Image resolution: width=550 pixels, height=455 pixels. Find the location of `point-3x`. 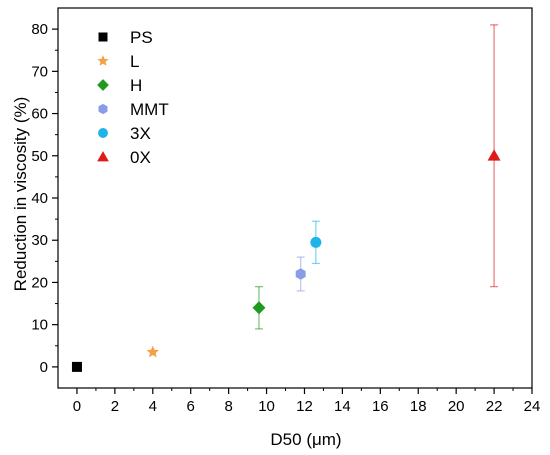

point-3x is located at coordinates (316, 242).